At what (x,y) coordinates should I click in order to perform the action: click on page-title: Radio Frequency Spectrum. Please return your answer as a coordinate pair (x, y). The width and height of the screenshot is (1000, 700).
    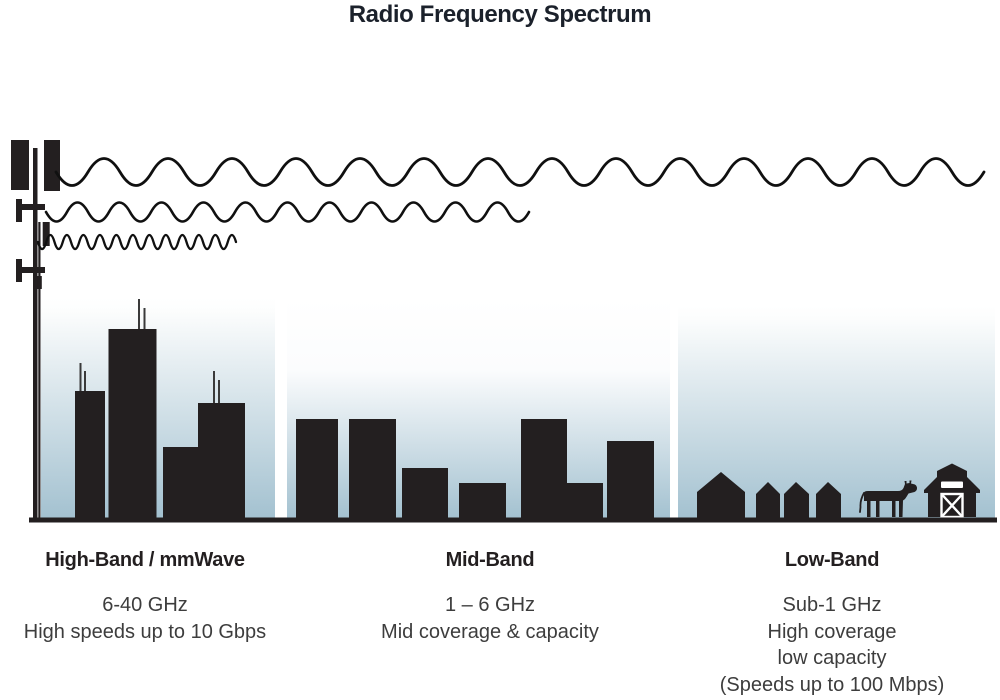
    Looking at the image, I should click on (500, 14).